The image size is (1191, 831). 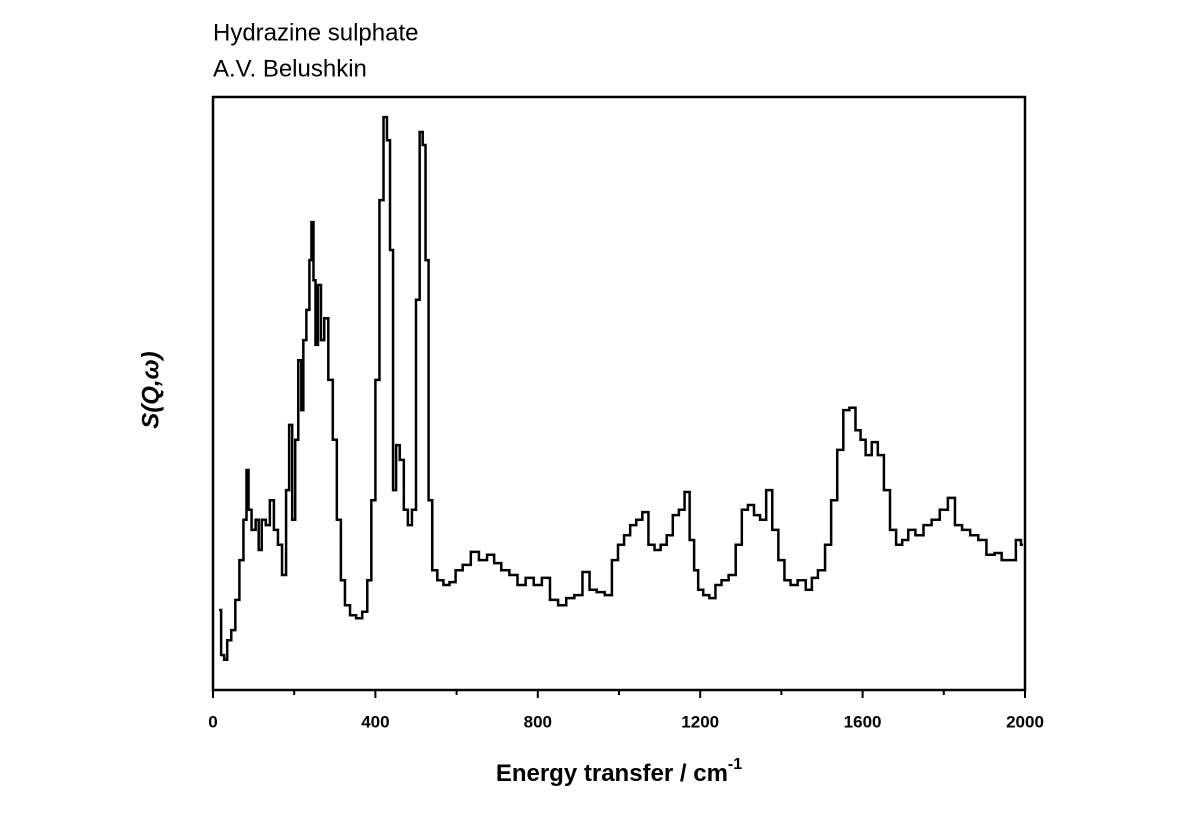 I want to click on chart-title: Hydrazine sulphate, so click(x=315, y=32).